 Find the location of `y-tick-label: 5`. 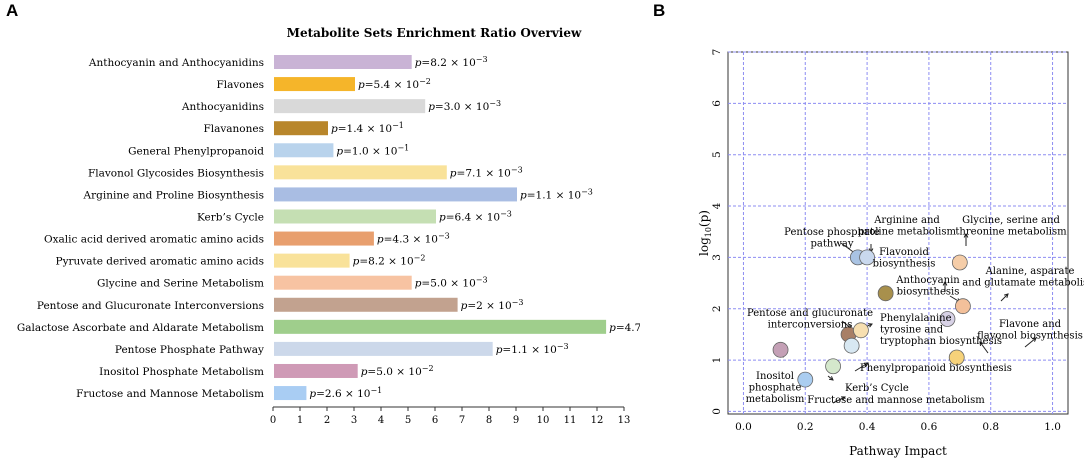

y-tick-label: 5 is located at coordinates (717, 154).